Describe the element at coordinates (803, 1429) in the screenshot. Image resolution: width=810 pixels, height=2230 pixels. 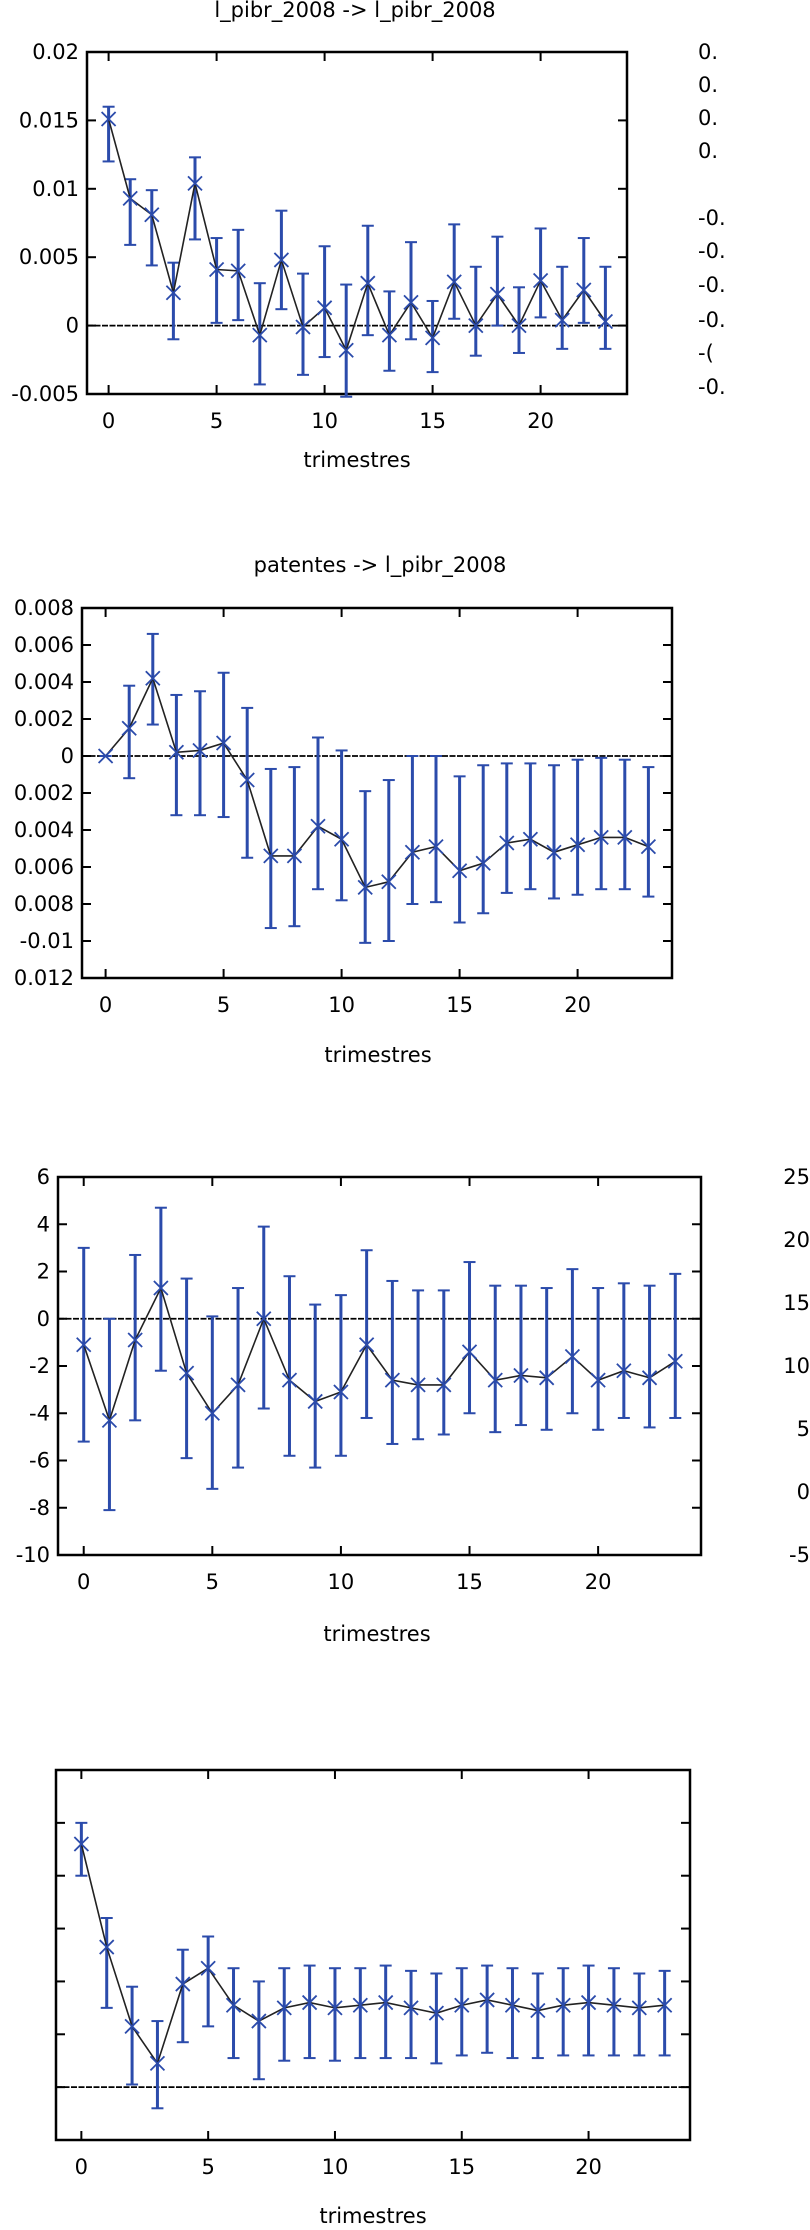
I see `clipped-y-tick-label: 5` at that location.